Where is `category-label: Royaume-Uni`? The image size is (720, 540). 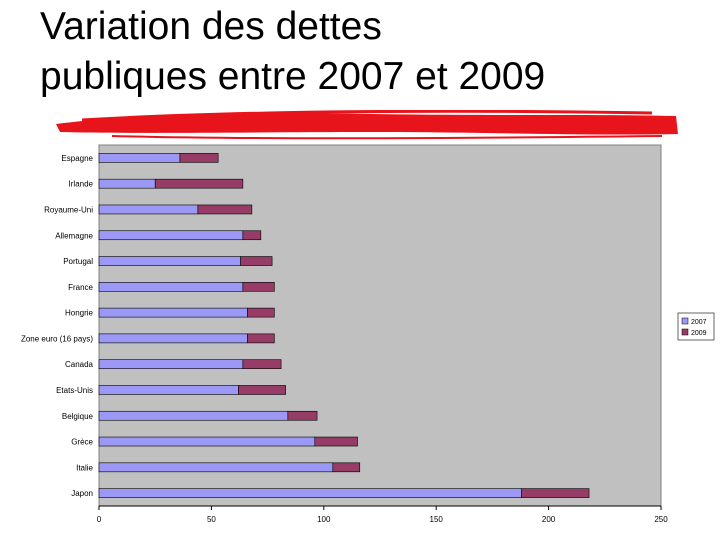
category-label: Royaume-Uni is located at coordinates (68, 209).